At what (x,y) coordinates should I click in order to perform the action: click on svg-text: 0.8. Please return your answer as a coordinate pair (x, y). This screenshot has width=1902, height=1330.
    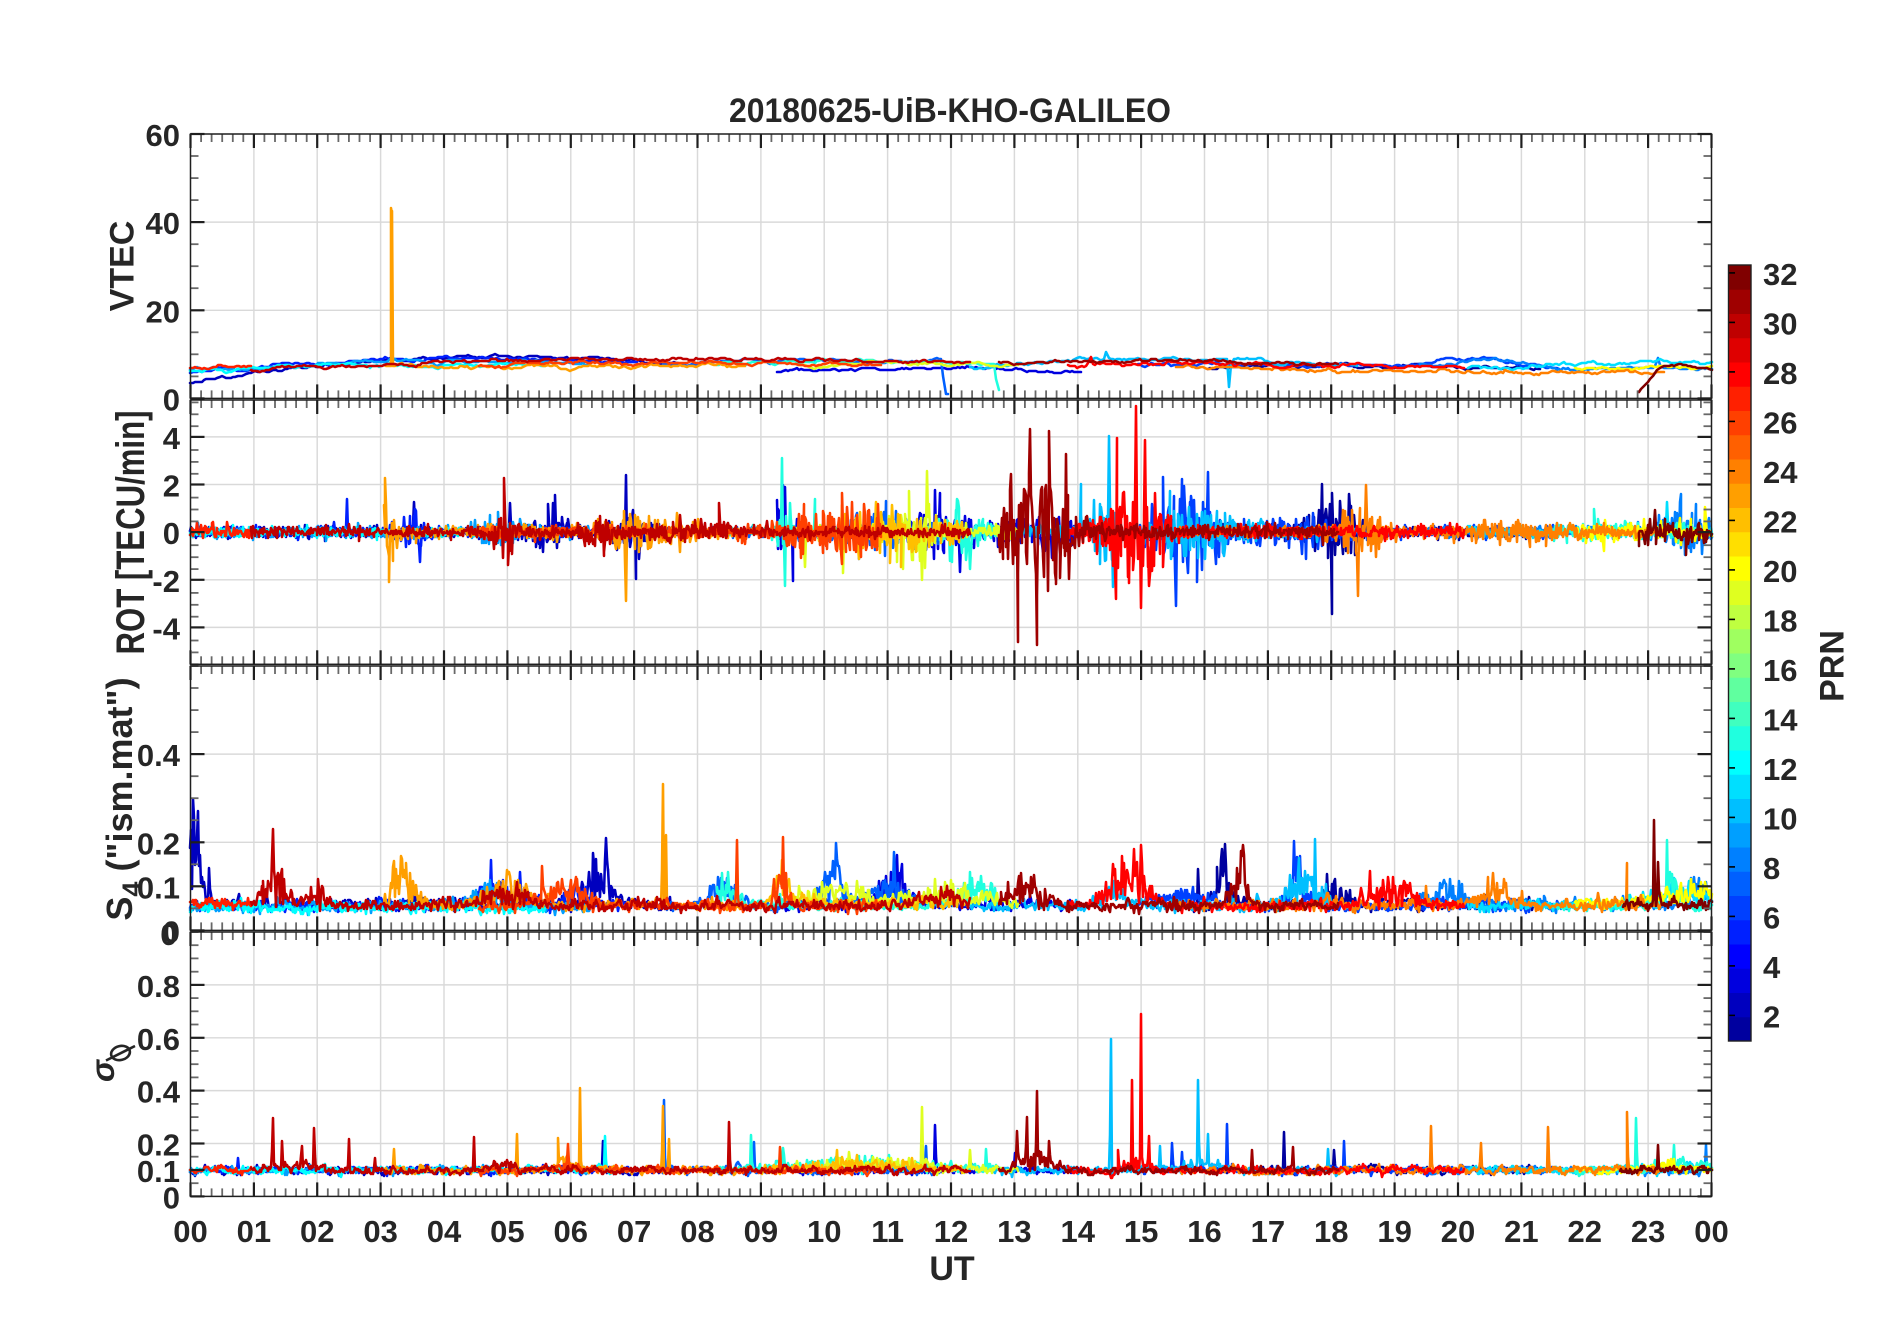
    Looking at the image, I should click on (158, 986).